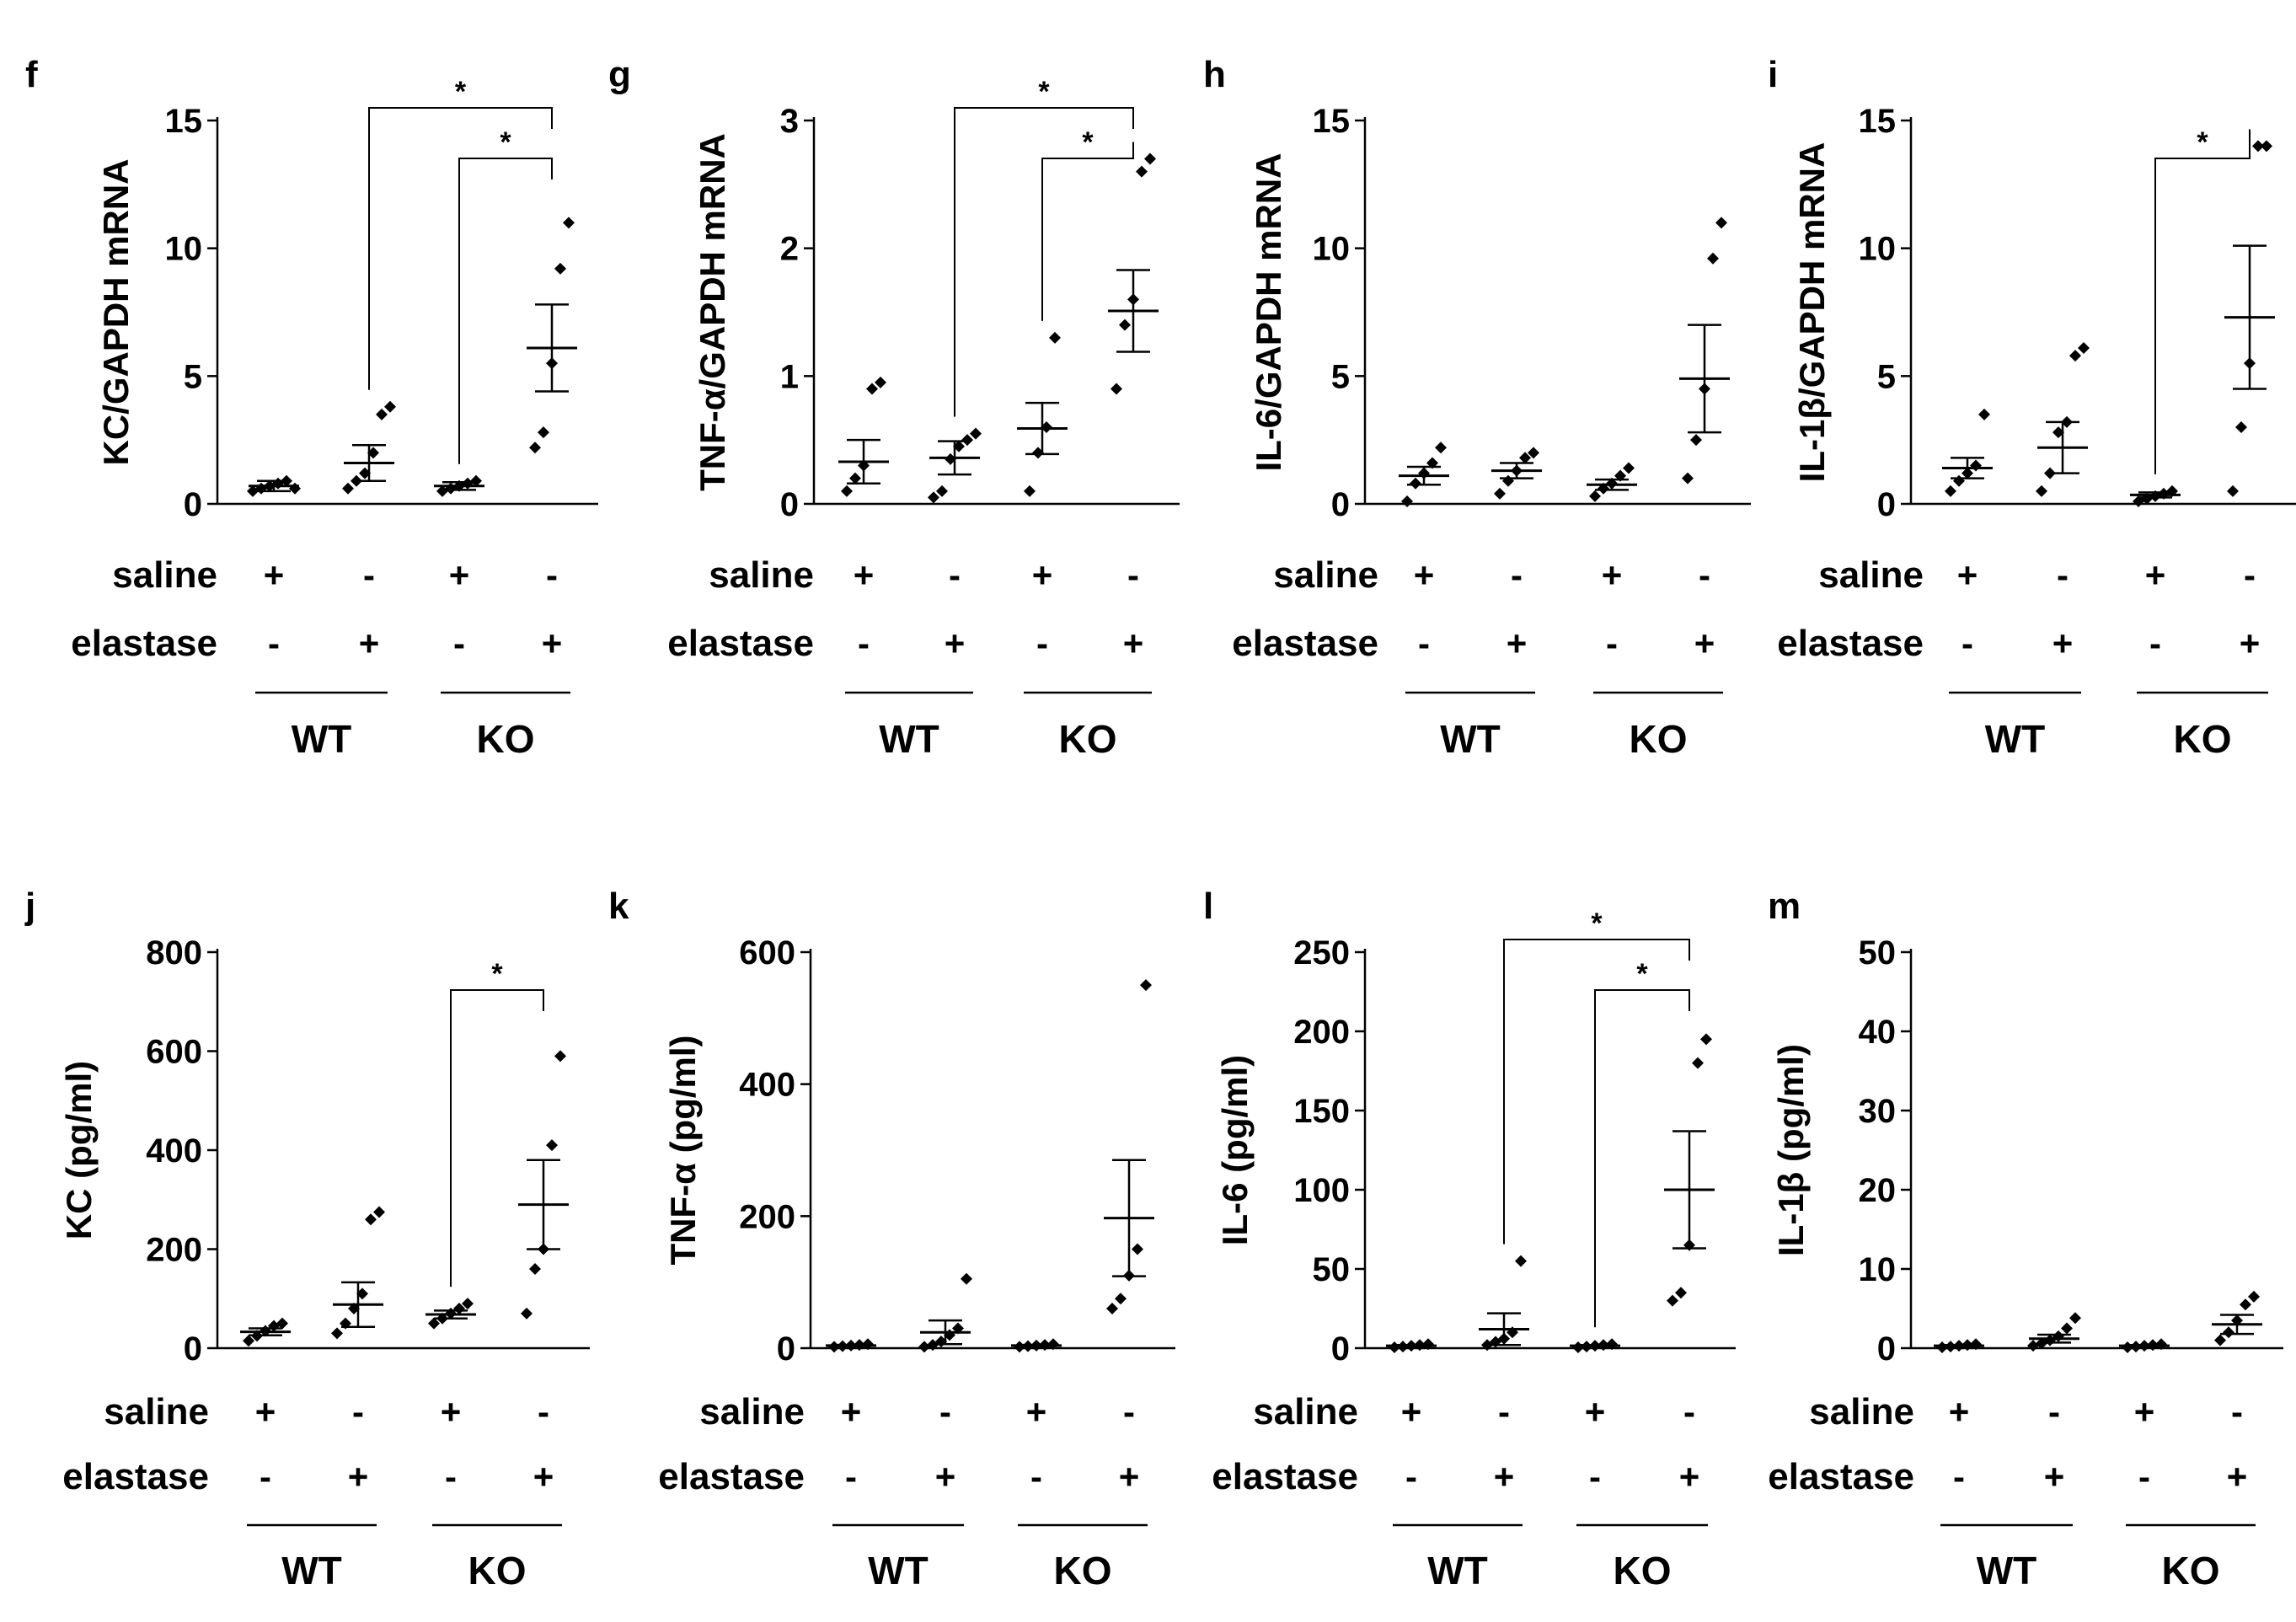  What do you see at coordinates (1886, 376) in the screenshot?
I see `y-tick-label: 5` at bounding box center [1886, 376].